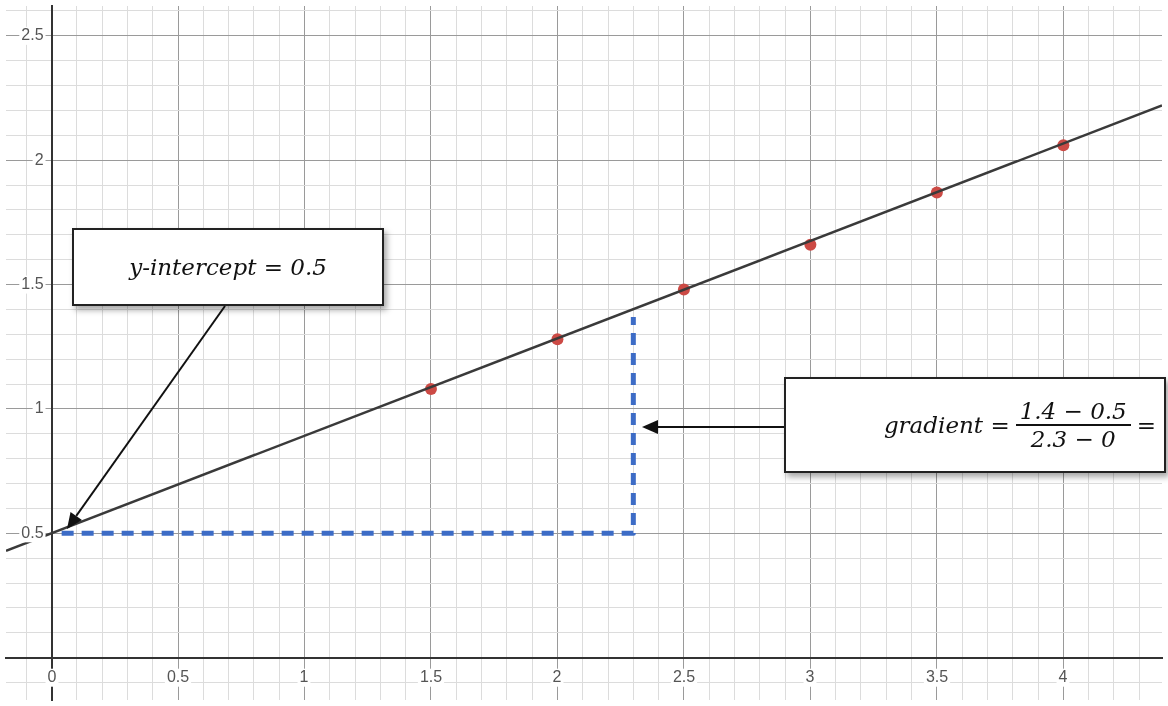 The width and height of the screenshot is (1168, 706). I want to click on y-tick-label: 1.5, so click(32, 283).